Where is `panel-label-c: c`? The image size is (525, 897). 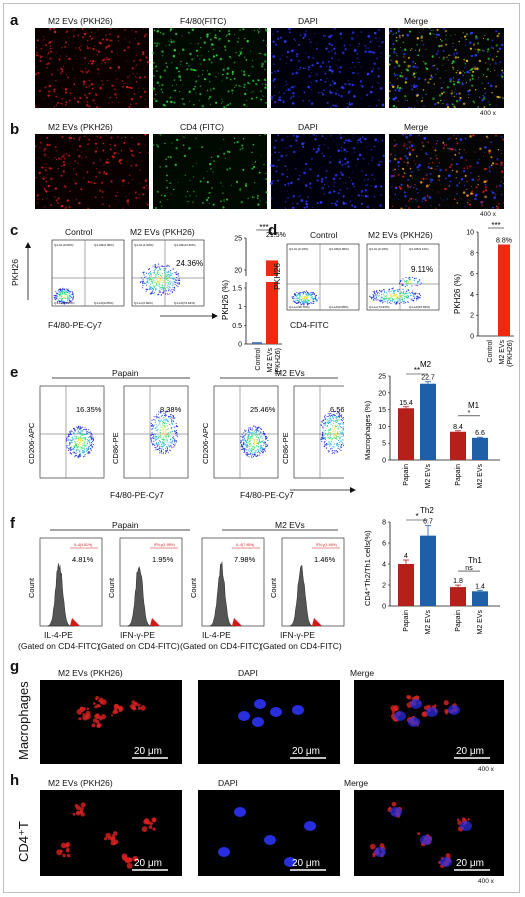 panel-label-c: c is located at coordinates (14, 230).